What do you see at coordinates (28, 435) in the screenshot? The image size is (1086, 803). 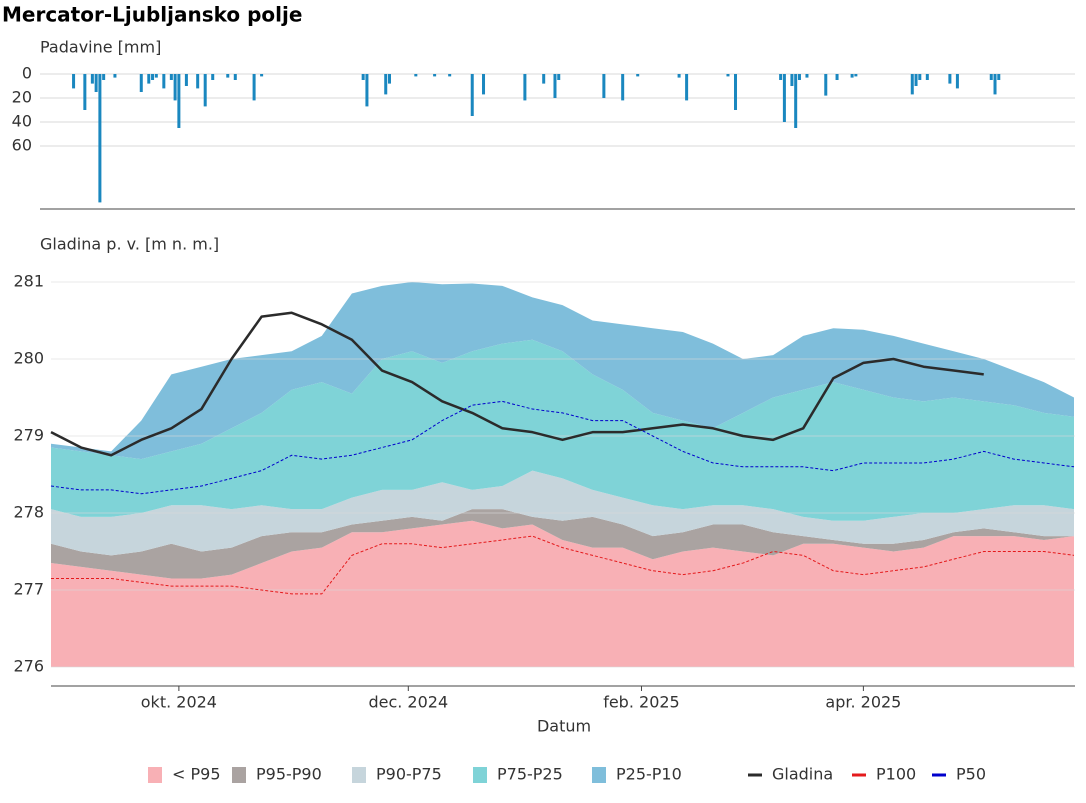 I see `y-tick-label: 279` at bounding box center [28, 435].